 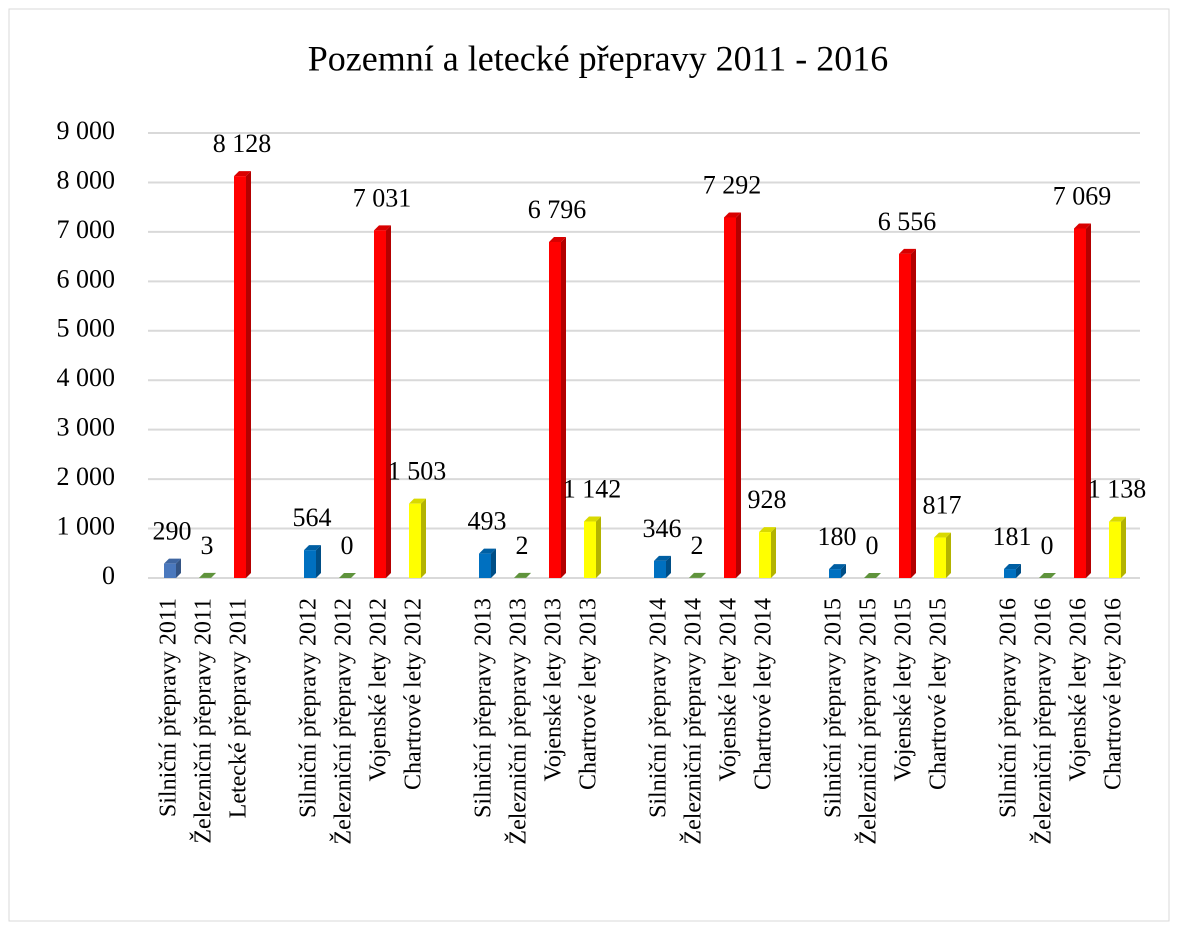 What do you see at coordinates (1009, 708) in the screenshot?
I see `x-tick-label: Silniční přepravy 2016` at bounding box center [1009, 708].